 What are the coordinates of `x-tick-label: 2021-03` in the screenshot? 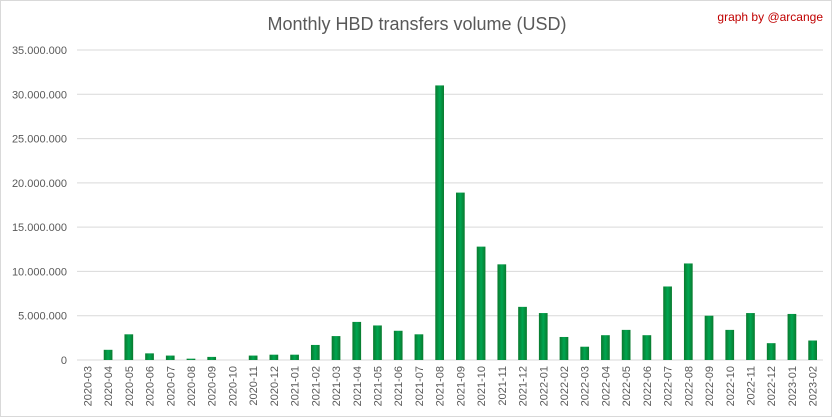 It's located at (337, 386).